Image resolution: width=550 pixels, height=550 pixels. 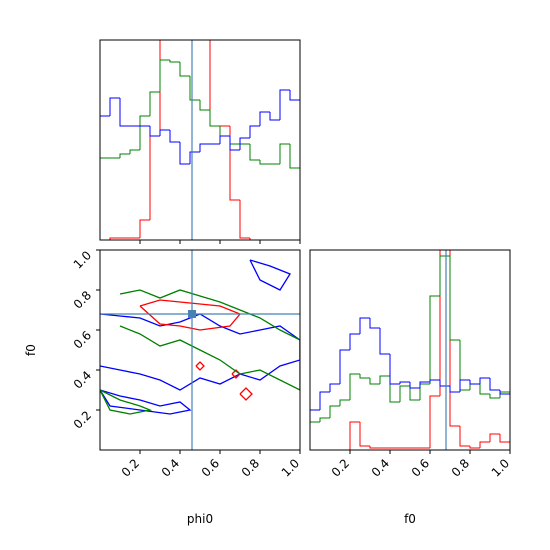 What do you see at coordinates (82, 379) in the screenshot?
I see `y-tick-label: 0.4` at bounding box center [82, 379].